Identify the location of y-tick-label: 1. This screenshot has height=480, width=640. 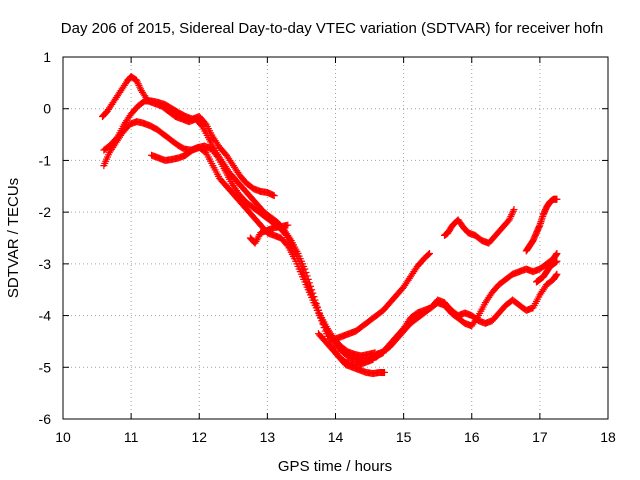
(47, 57).